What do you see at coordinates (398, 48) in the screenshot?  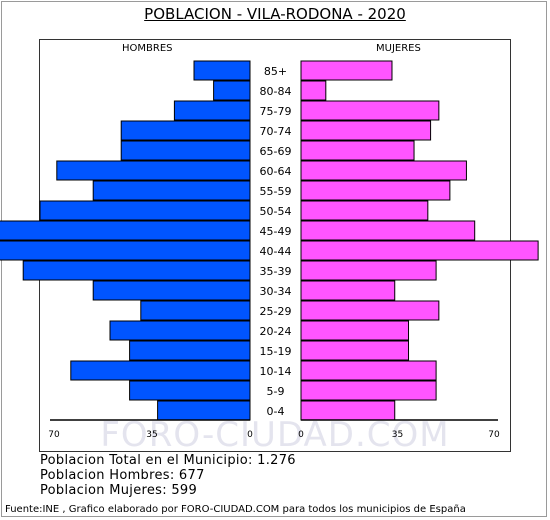 I see `women-label: MUJERES` at bounding box center [398, 48].